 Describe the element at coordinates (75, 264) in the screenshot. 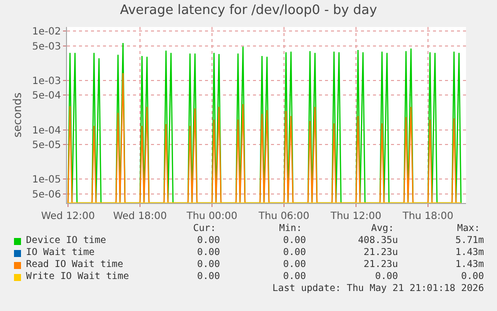

I see `legend-label: Read IO Wait time` at that location.